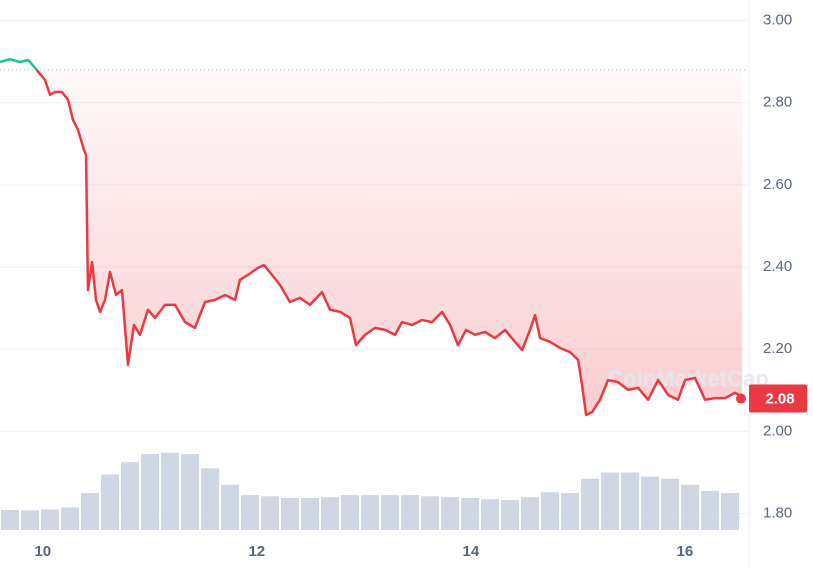  What do you see at coordinates (777, 102) in the screenshot?
I see `y-tick-label: 2.80` at bounding box center [777, 102].